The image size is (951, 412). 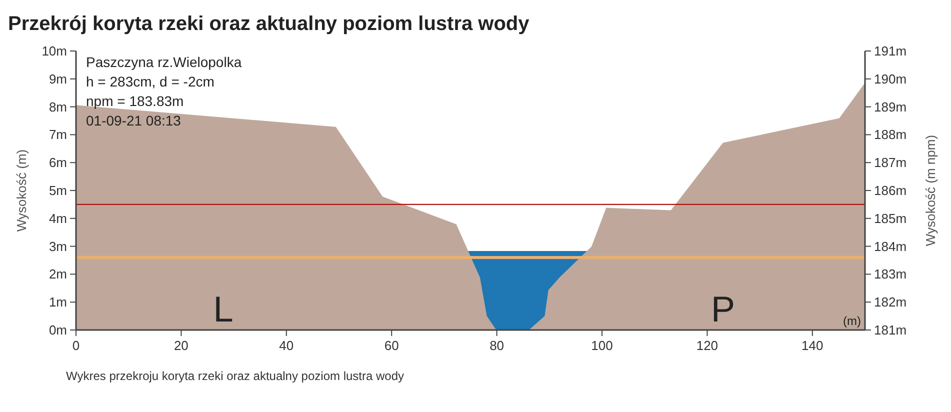 I want to click on annotation: 01-09-21 08:13, so click(x=134, y=120).